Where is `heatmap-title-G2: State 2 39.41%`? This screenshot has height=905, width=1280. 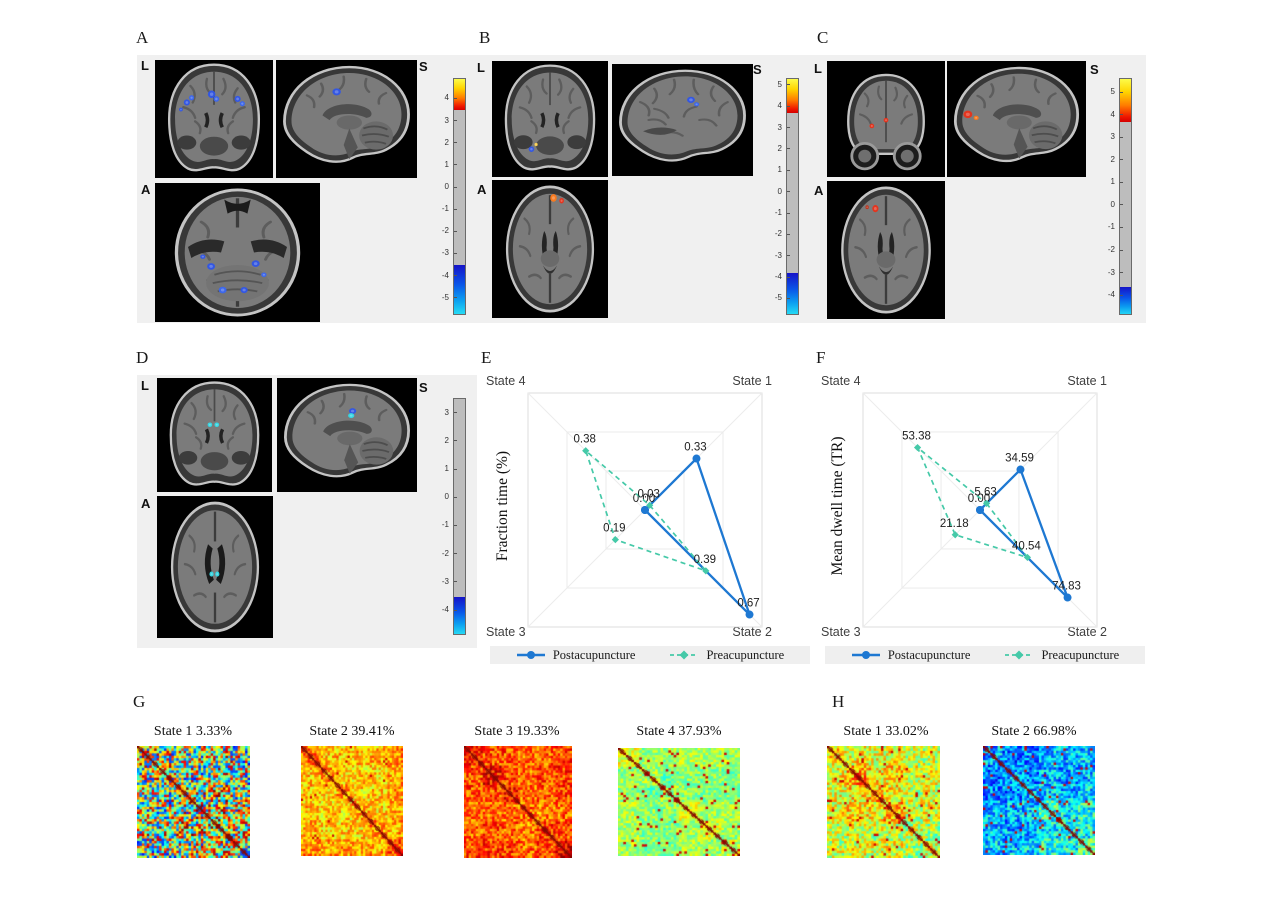 heatmap-title-G2: State 2 39.41% is located at coordinates (352, 731).